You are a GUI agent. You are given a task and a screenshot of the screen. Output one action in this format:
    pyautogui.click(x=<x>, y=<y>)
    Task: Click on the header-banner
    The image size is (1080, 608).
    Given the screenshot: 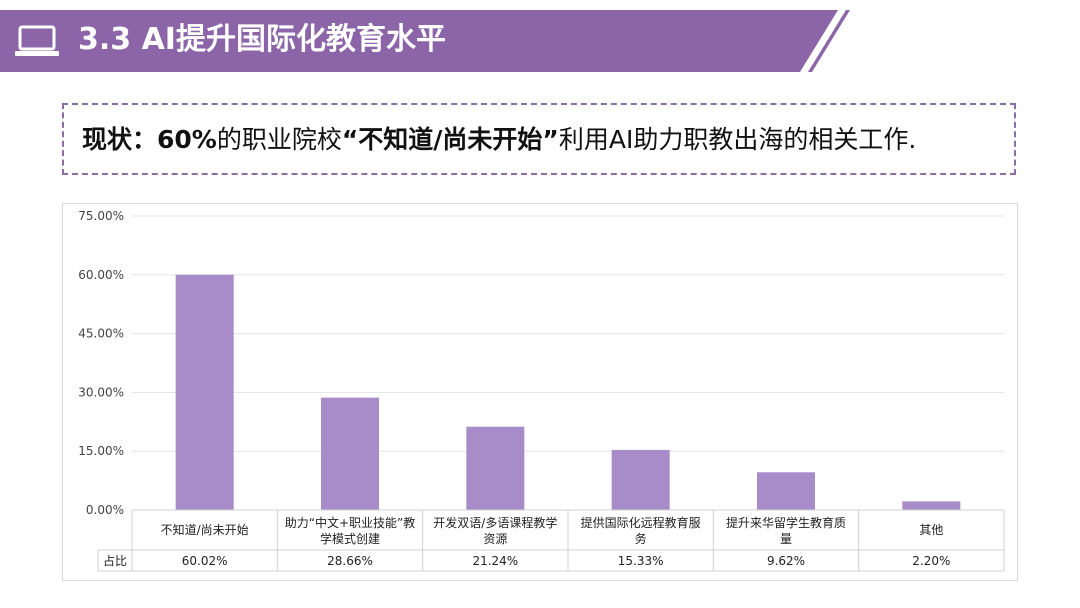 What is the action you would take?
    pyautogui.click(x=425, y=41)
    